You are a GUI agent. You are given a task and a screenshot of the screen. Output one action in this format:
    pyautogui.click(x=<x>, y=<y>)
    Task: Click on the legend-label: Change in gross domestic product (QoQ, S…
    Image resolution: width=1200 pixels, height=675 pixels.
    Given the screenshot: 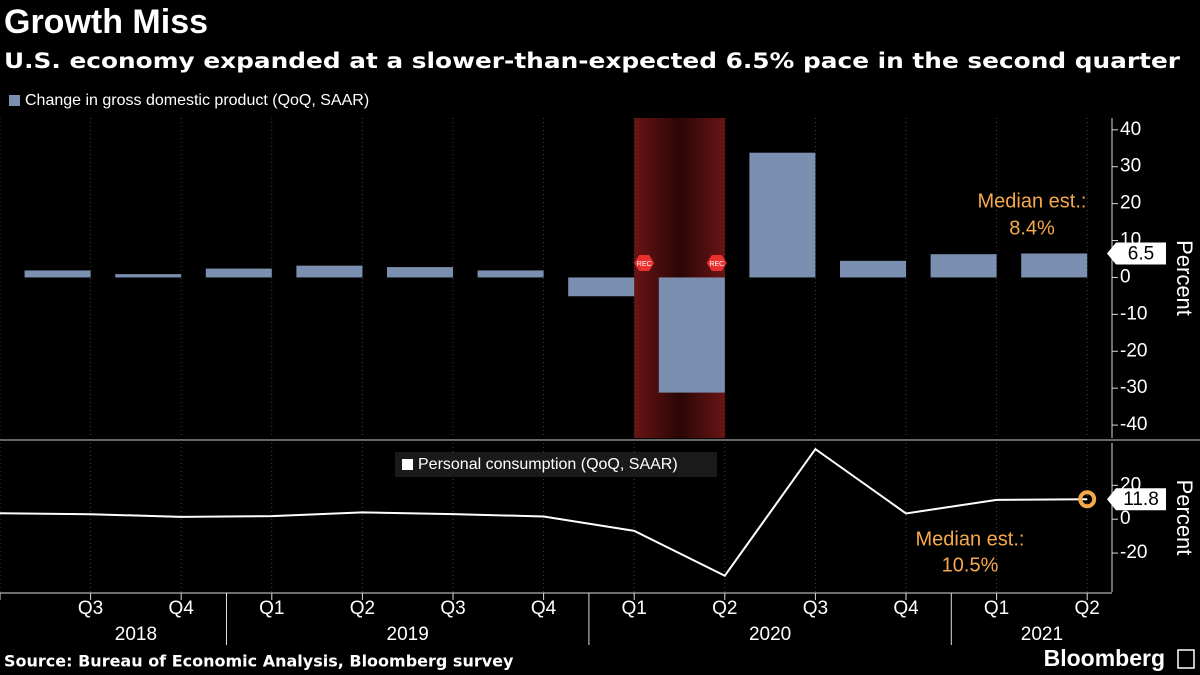 What is the action you would take?
    pyautogui.click(x=197, y=100)
    